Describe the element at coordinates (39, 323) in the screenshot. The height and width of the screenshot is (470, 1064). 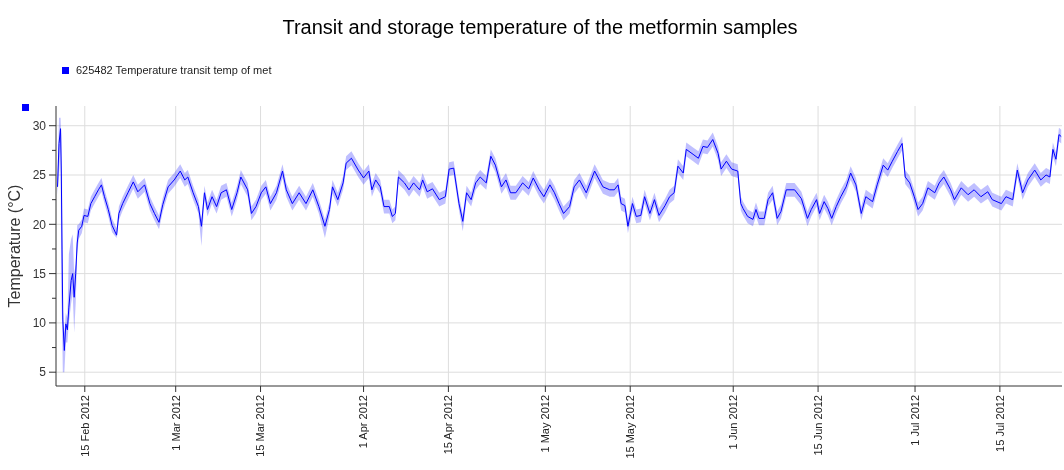
I see `y-tick-label: 10` at that location.